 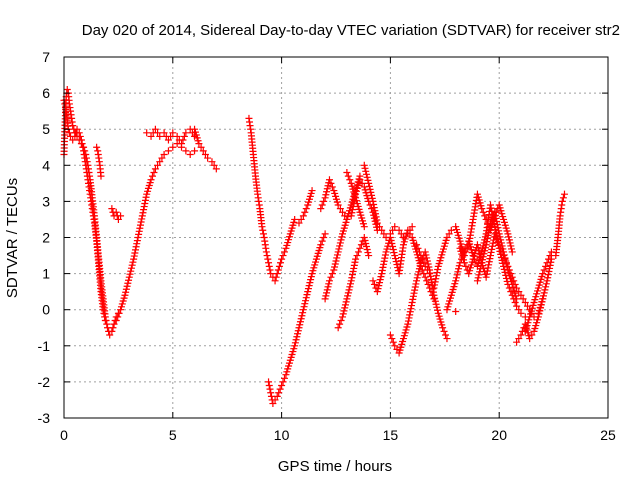 I want to click on y-tick-label: -2, so click(x=44, y=382).